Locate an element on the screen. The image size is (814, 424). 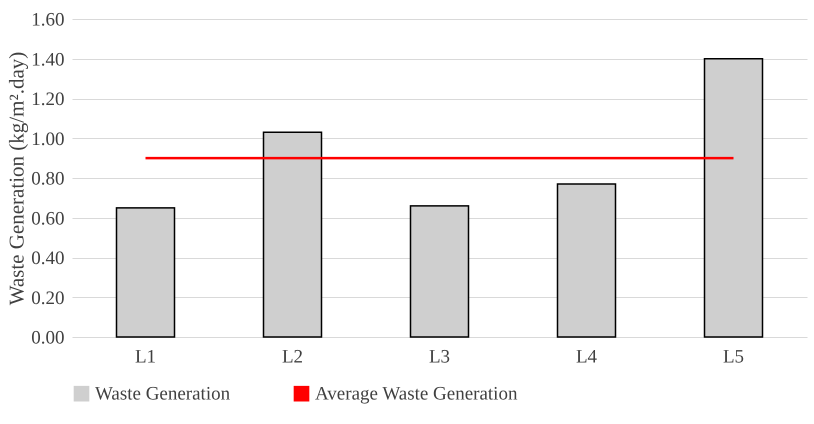
y-tick-label: 1.20 is located at coordinates (47, 99).